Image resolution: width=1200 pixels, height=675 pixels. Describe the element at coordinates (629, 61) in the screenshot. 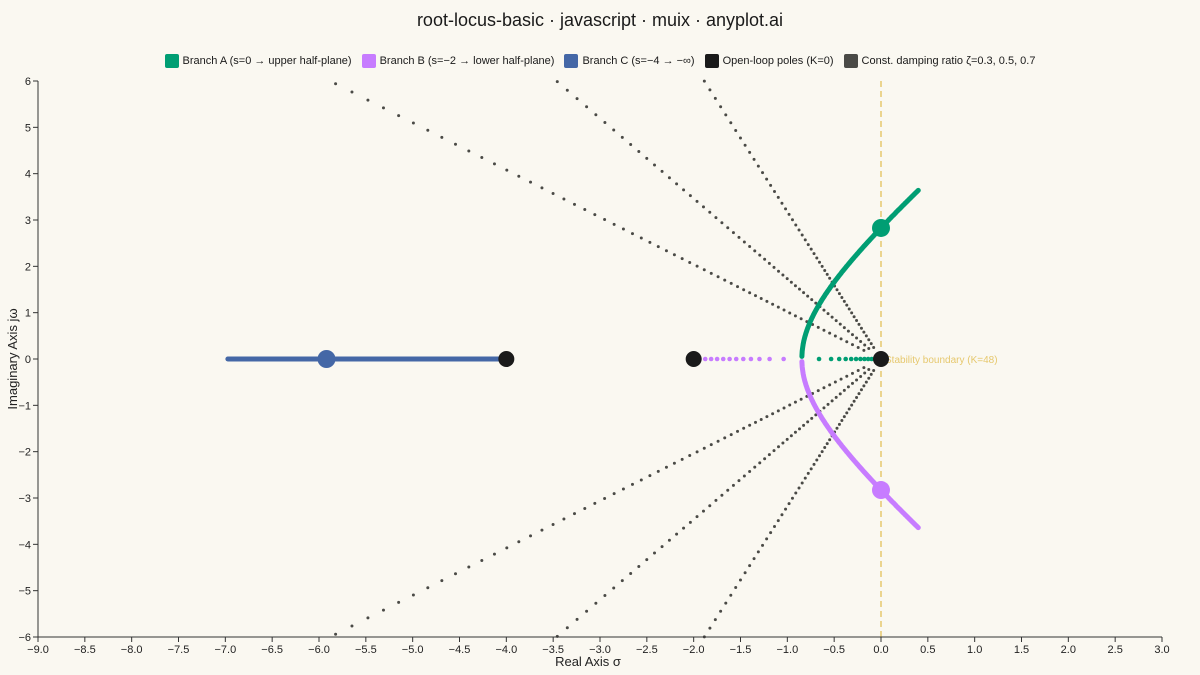

I see `legend-item-branch-c: Branch C (s=−4 → −∞)` at that location.